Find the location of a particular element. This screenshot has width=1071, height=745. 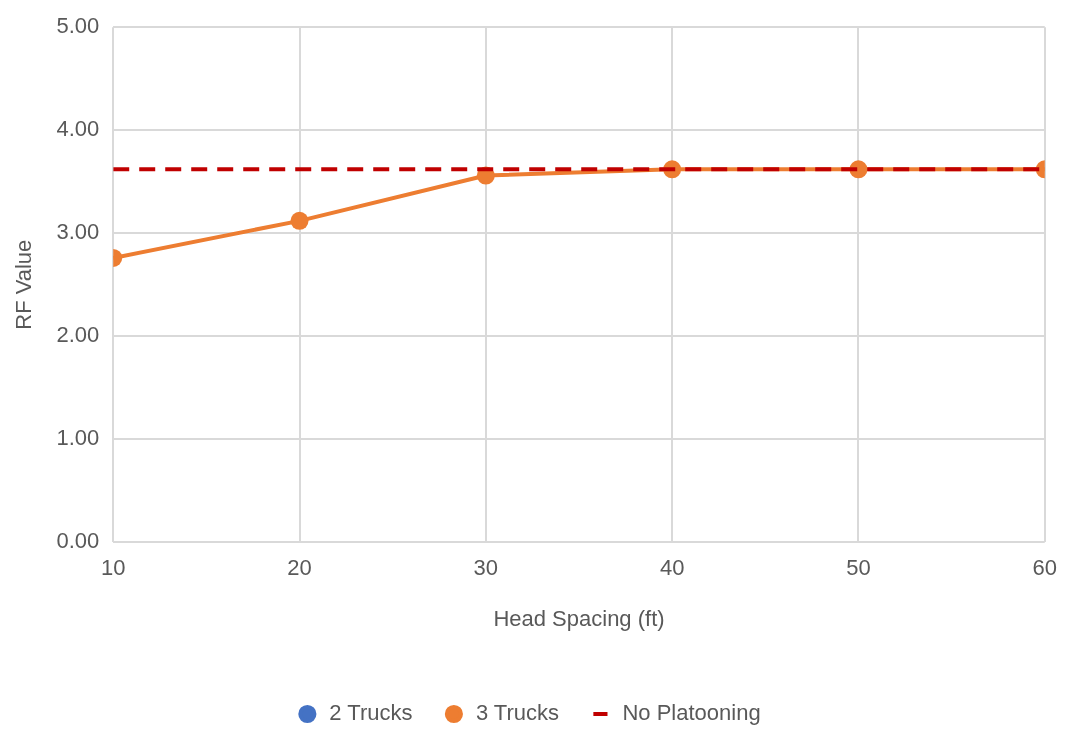

legend-label: No Platooning is located at coordinates (691, 713).